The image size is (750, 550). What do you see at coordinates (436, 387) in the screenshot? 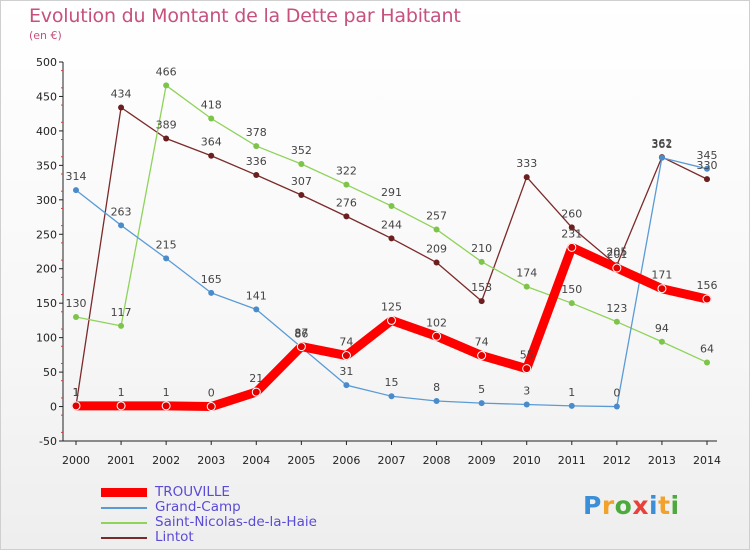
I see `data-label-grand-camp: 8` at bounding box center [436, 387].